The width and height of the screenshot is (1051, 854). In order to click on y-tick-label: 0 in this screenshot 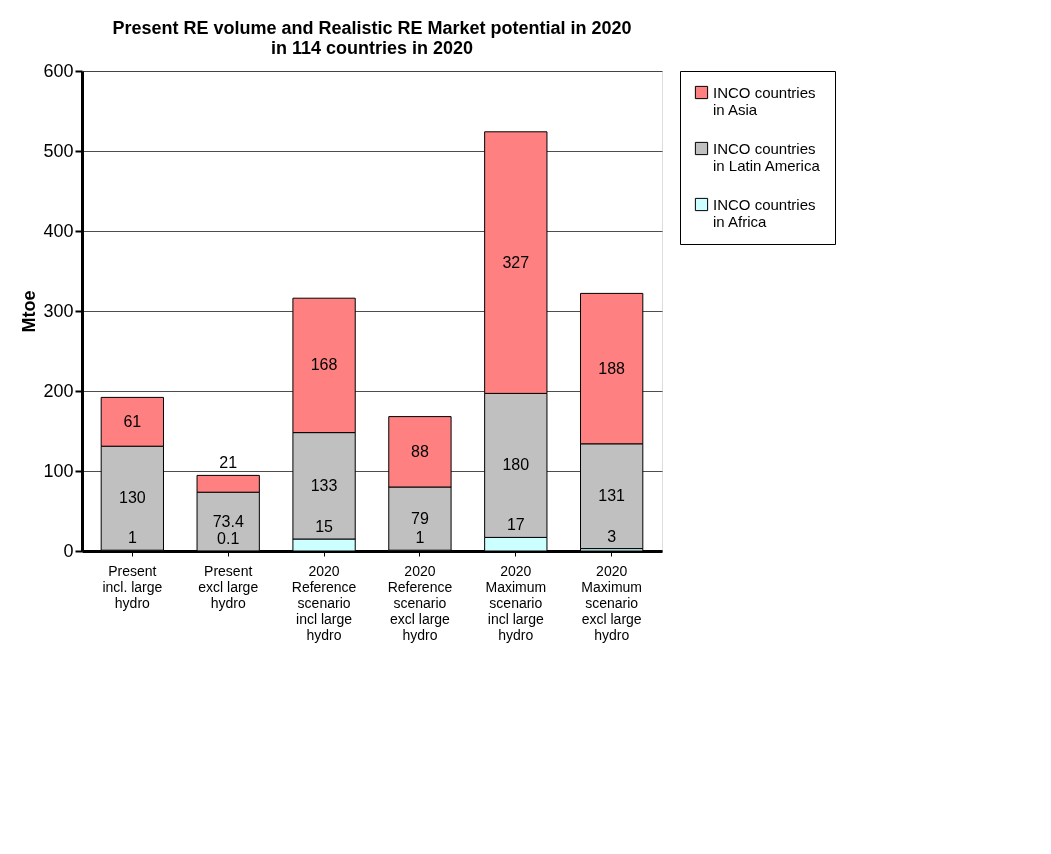, I will do `click(68, 550)`.